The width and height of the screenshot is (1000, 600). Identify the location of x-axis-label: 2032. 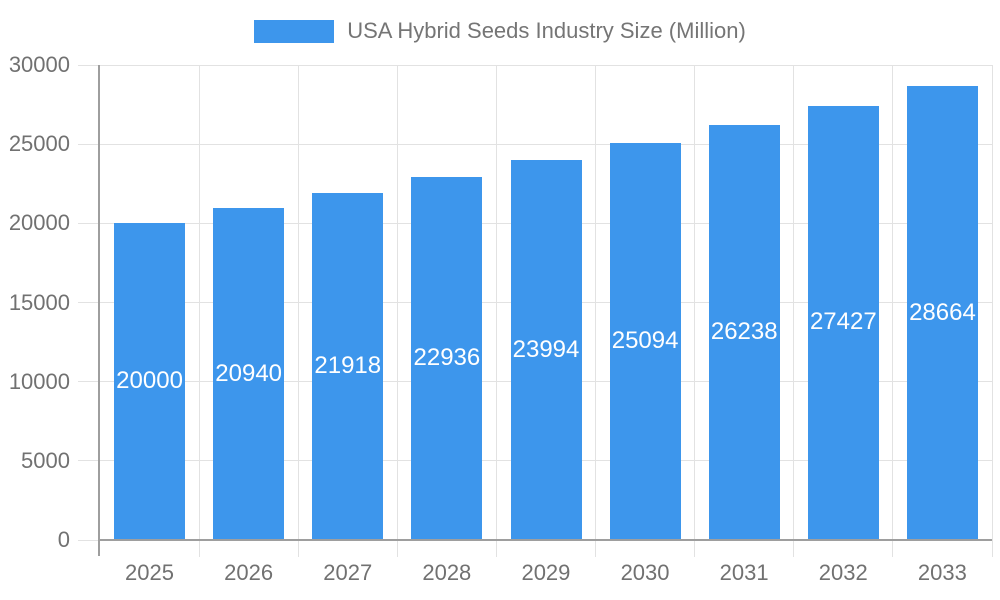
(843, 572).